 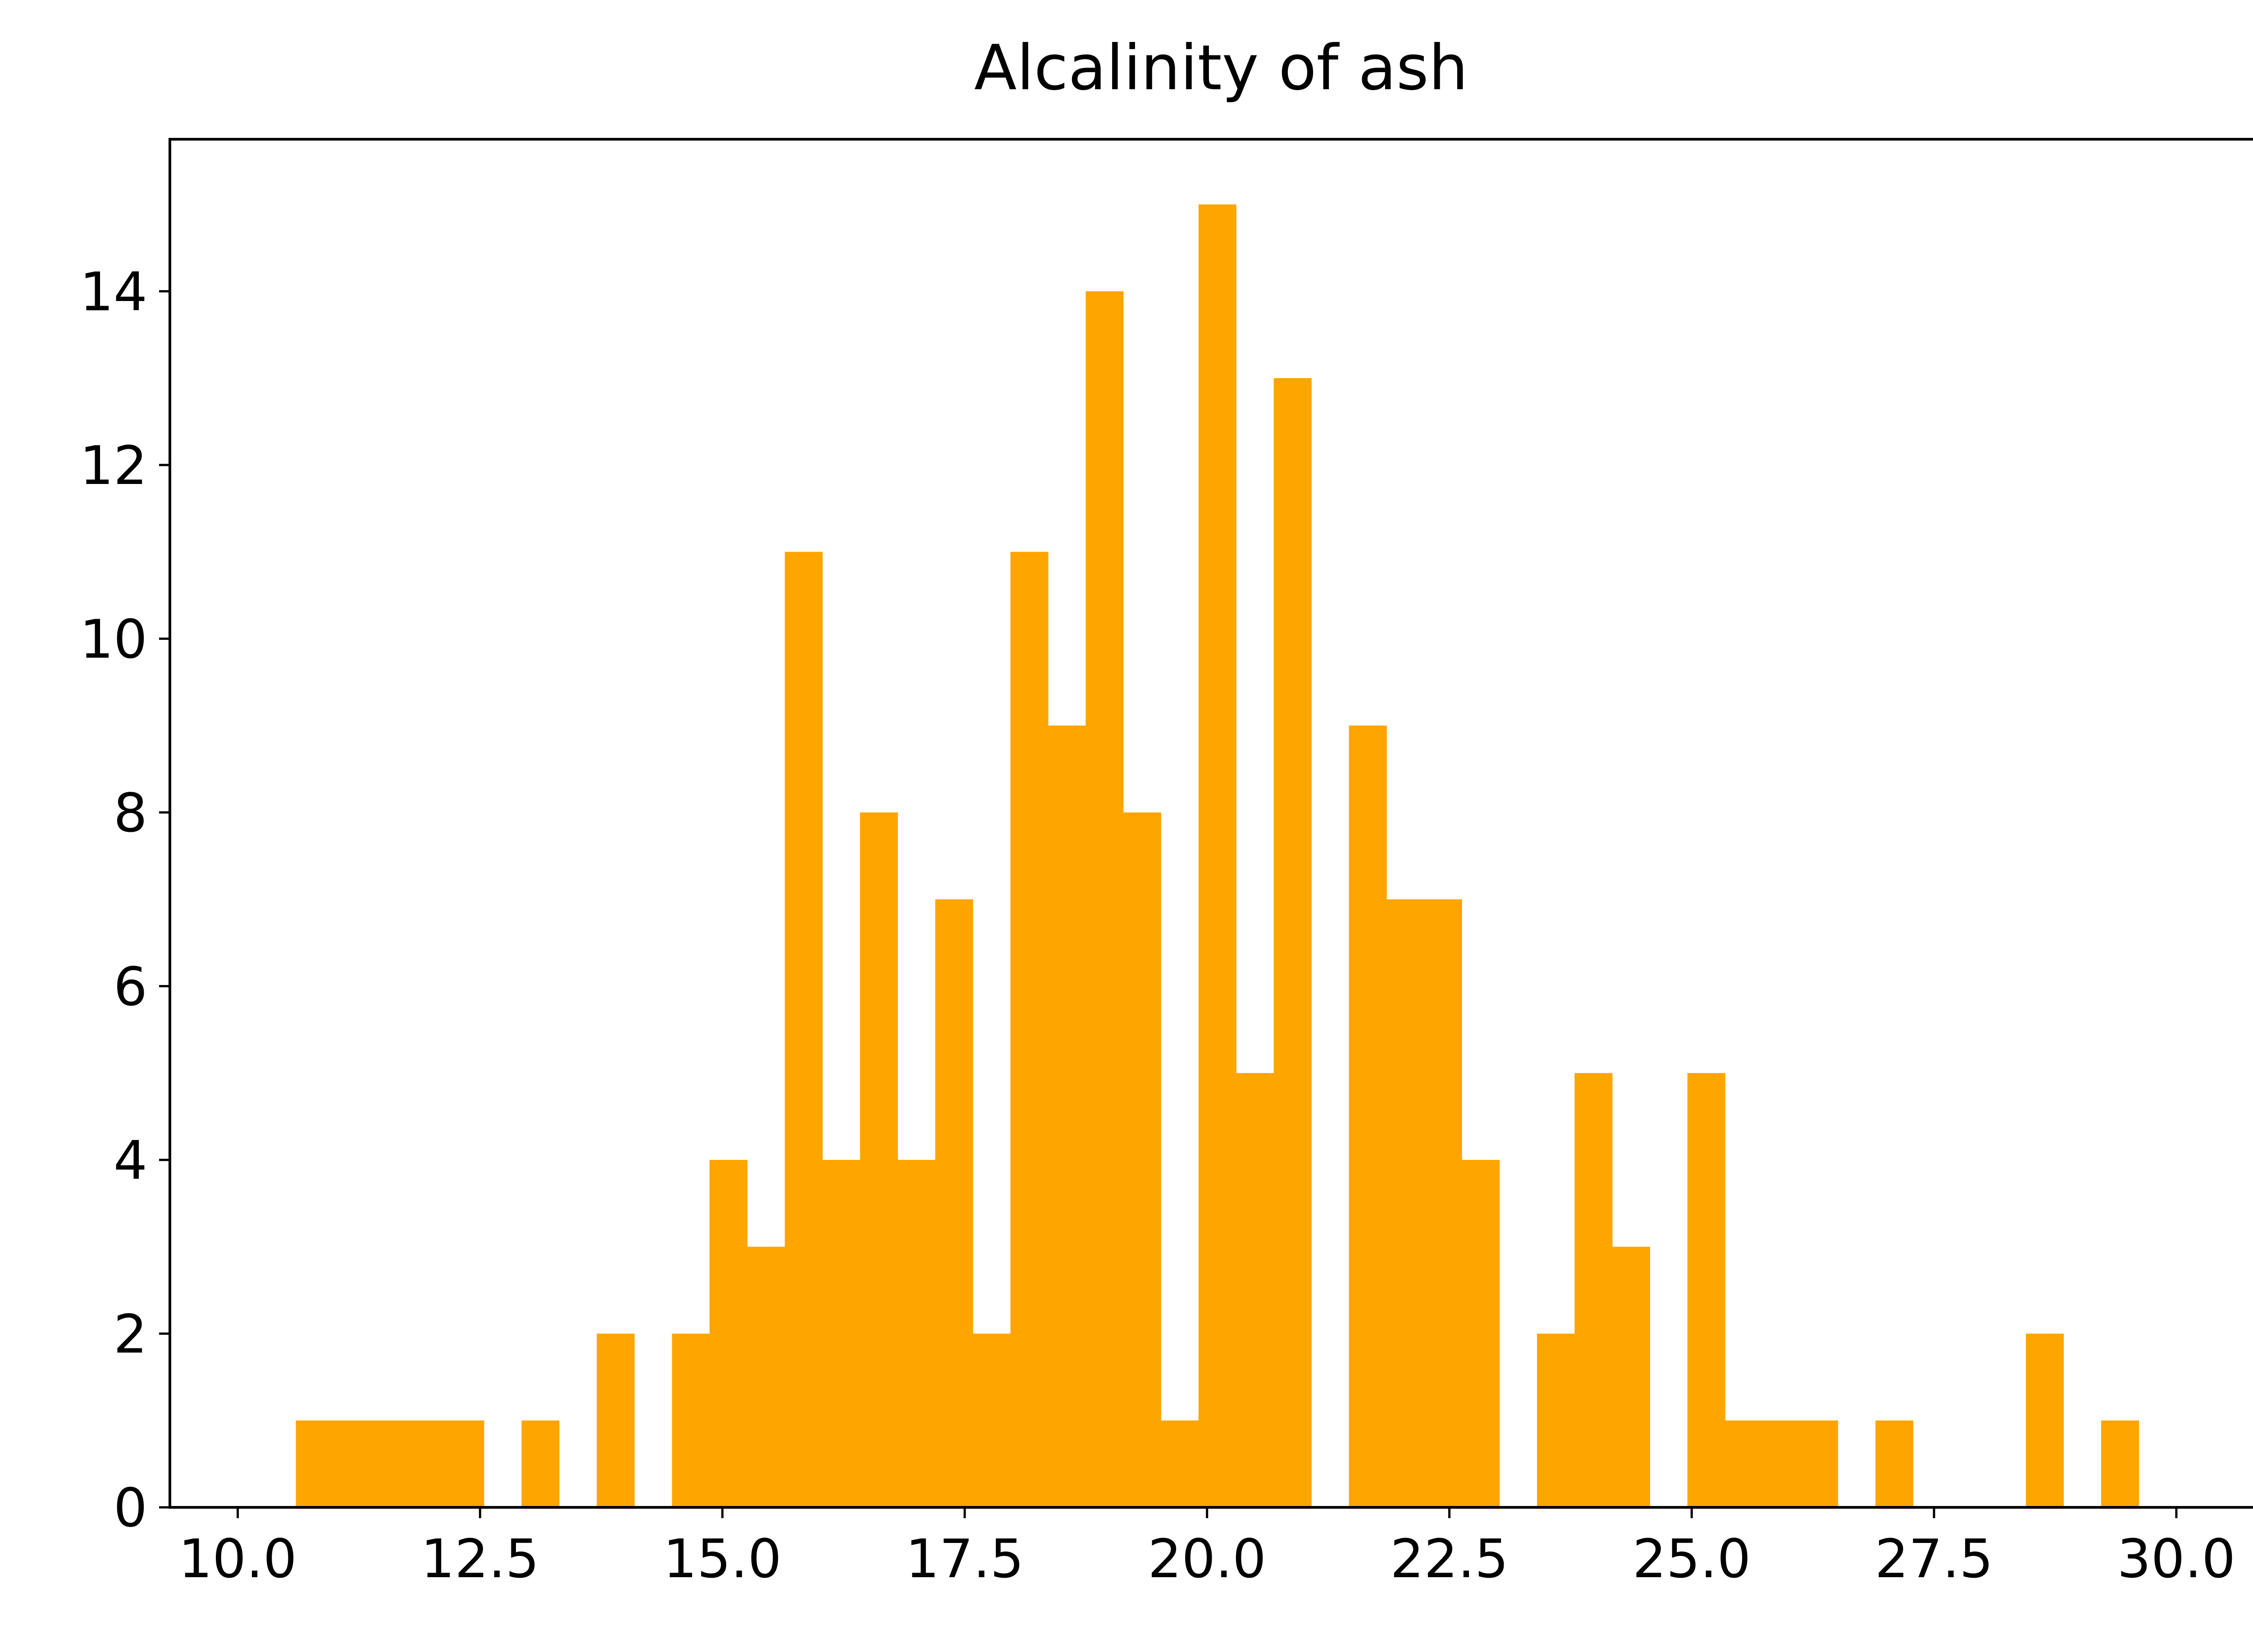 I want to click on y-tick-label: 0, so click(x=130, y=1508).